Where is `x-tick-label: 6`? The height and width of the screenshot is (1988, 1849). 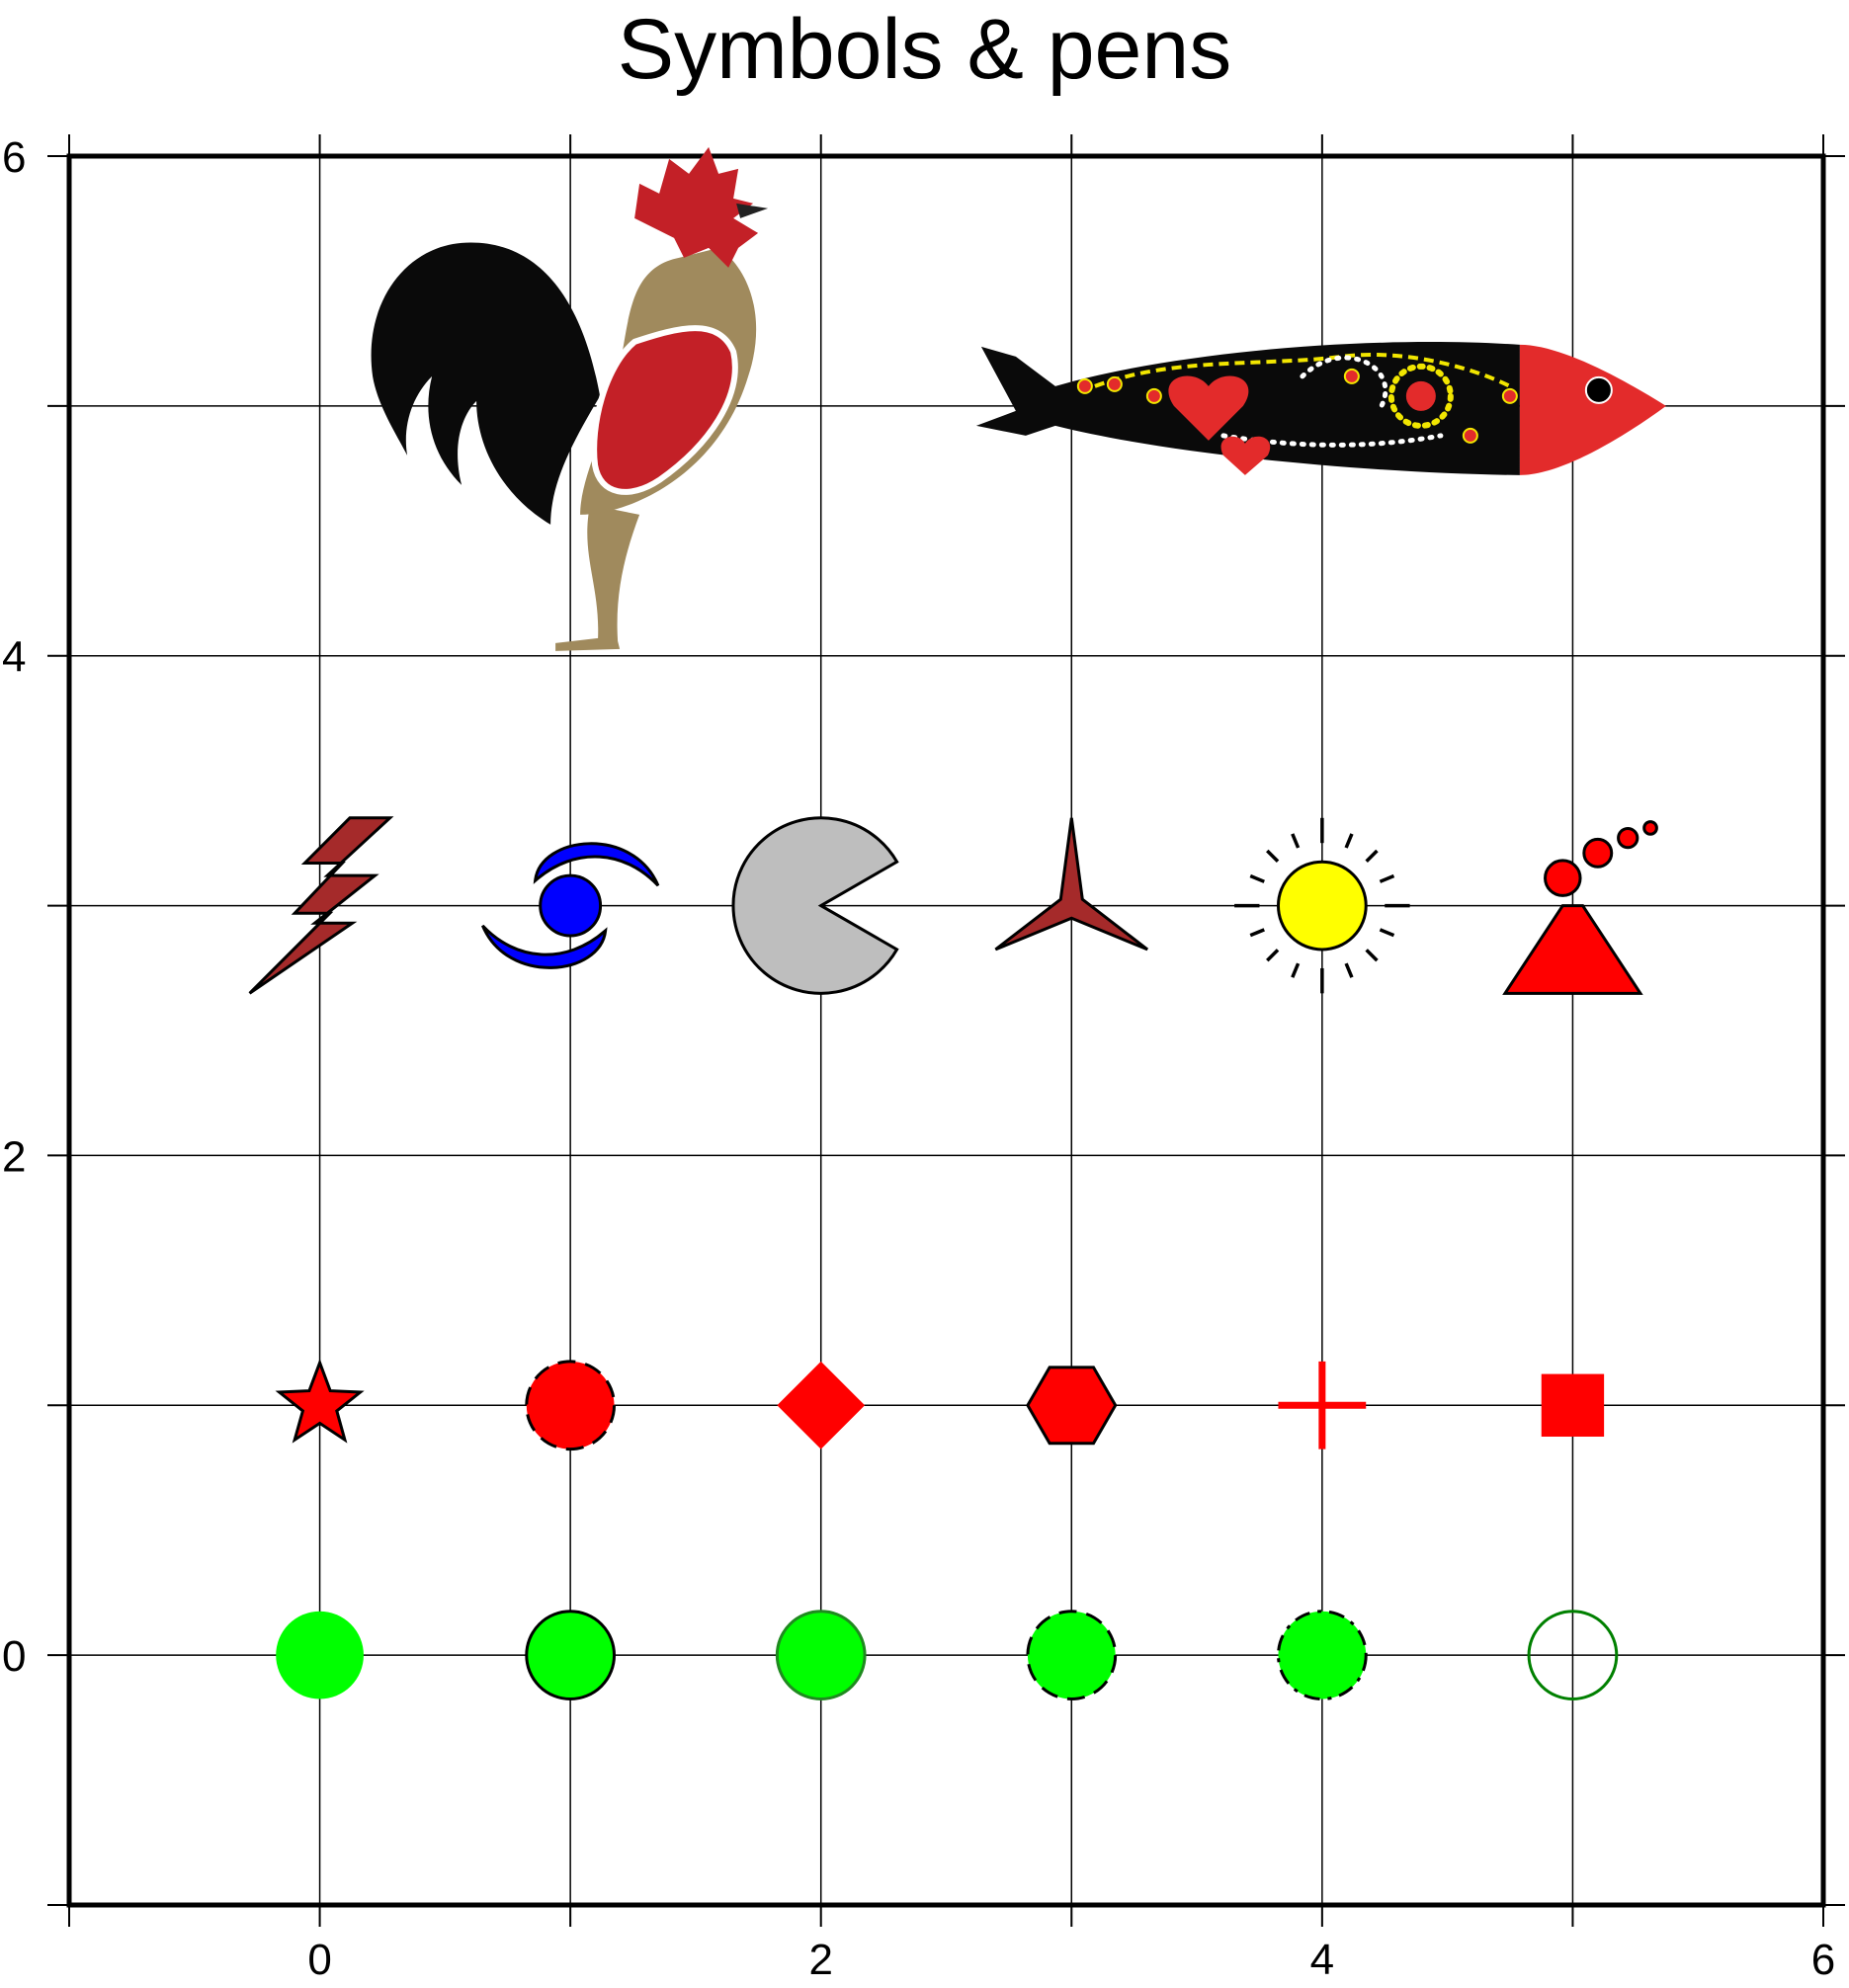 x-tick-label: 6 is located at coordinates (1823, 1960).